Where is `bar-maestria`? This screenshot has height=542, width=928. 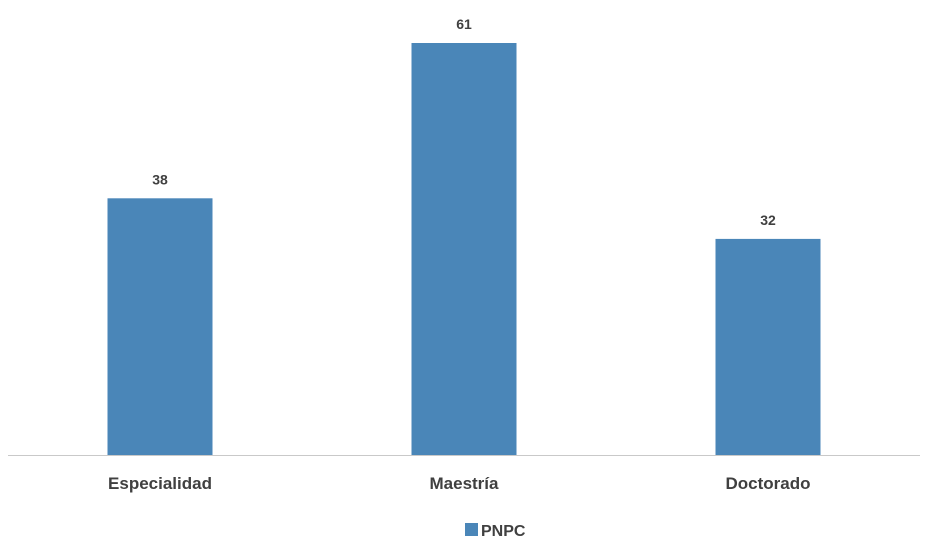
bar-maestria is located at coordinates (464, 249).